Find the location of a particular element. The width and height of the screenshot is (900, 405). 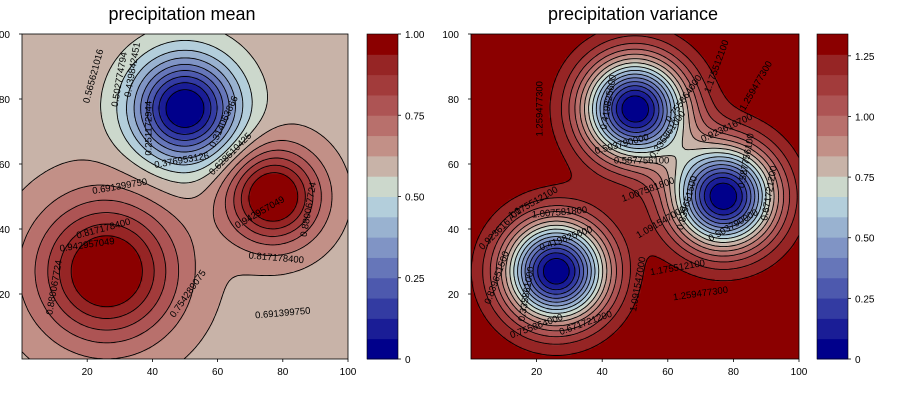

x-tick-label: 100 is located at coordinates (799, 372).